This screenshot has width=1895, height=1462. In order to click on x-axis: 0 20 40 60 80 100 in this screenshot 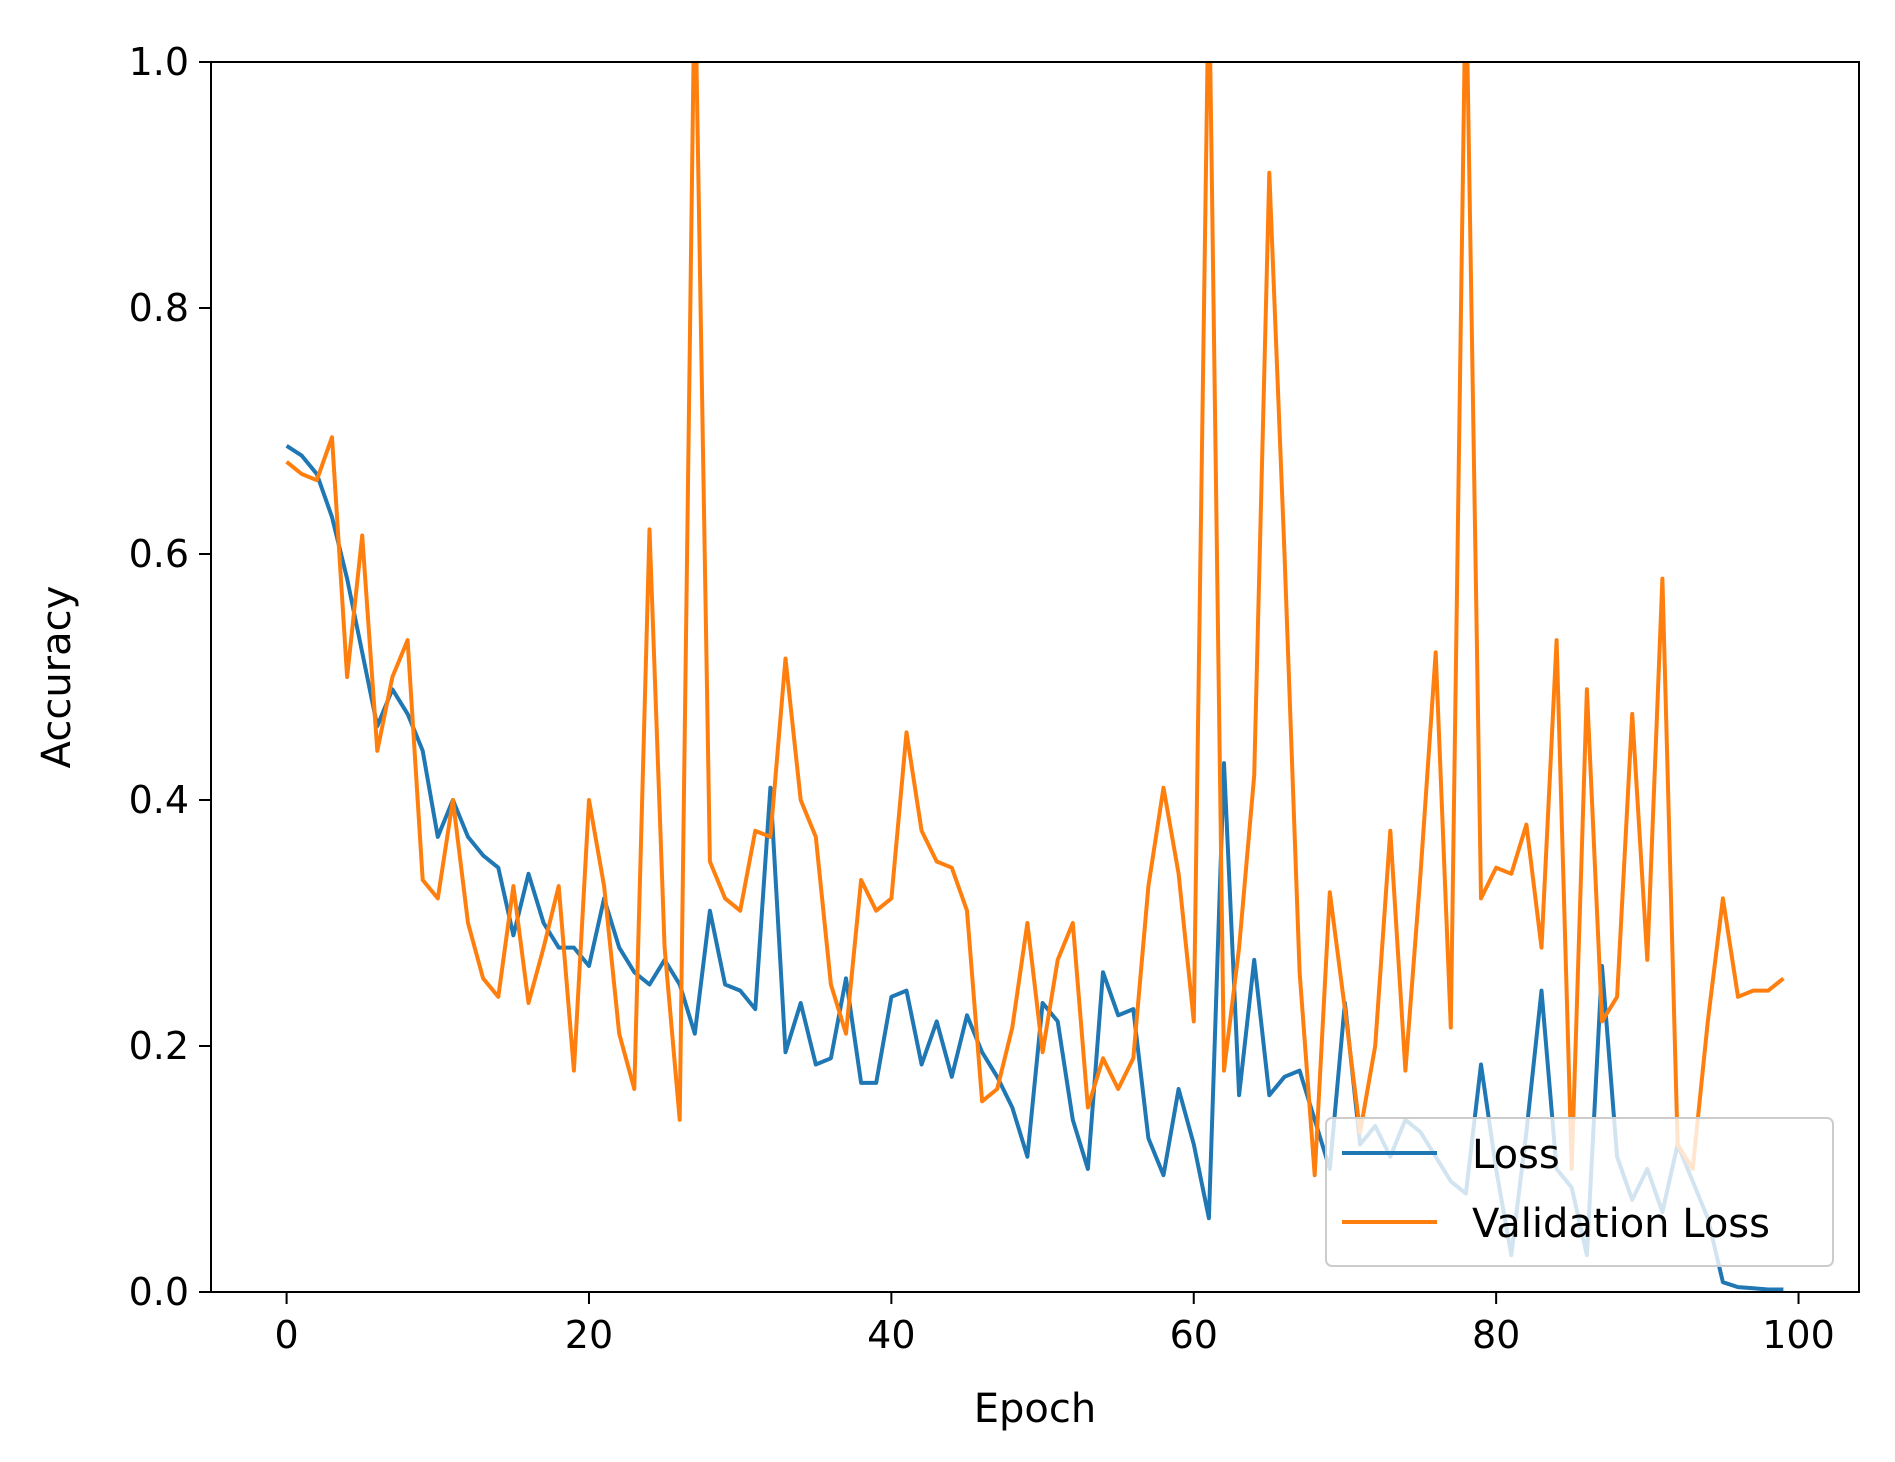, I will do `click(1055, 1324)`.